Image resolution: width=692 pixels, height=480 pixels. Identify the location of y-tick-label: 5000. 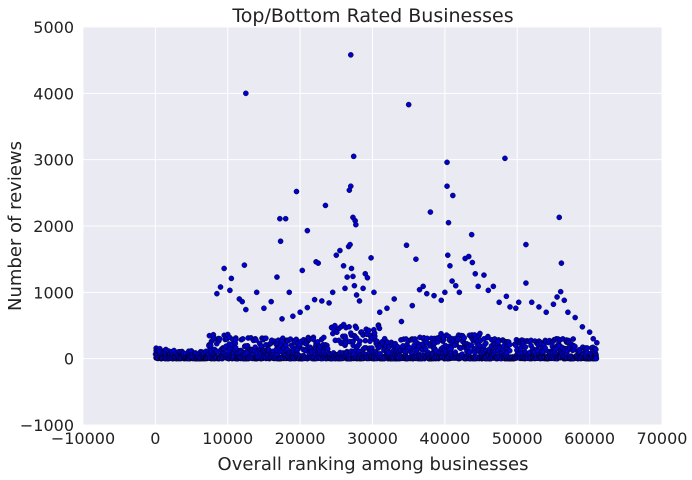
(53, 27).